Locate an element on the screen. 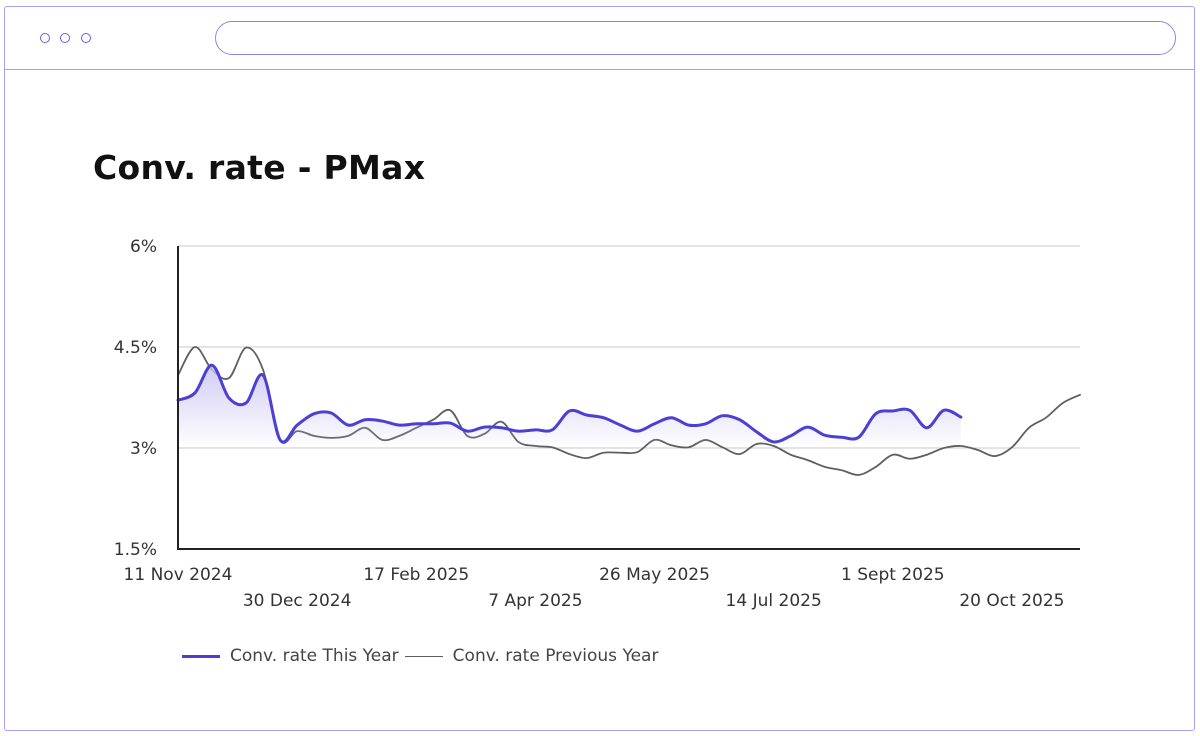 This screenshot has width=1200, height=736. y-tick-label: 6% is located at coordinates (143, 247).